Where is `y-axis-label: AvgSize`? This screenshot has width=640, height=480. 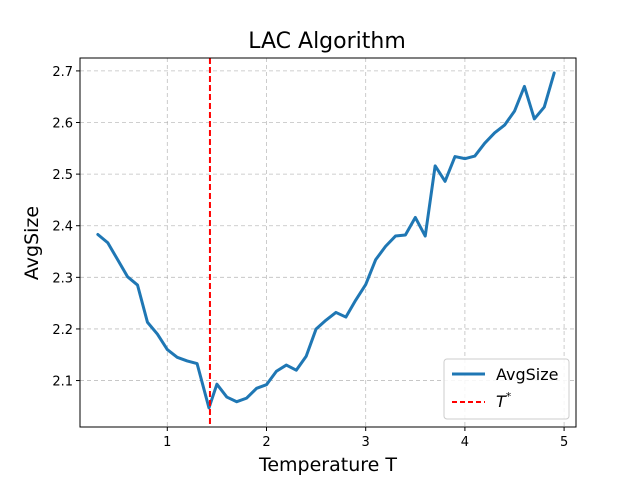
y-axis-label: AvgSize is located at coordinates (32, 243).